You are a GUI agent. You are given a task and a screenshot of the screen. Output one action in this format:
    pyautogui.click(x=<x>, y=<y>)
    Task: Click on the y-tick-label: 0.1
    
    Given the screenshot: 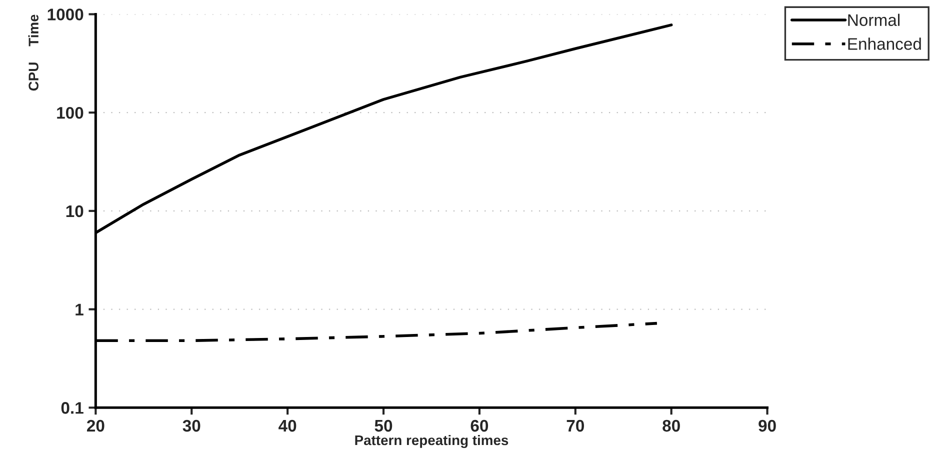 What is the action you would take?
    pyautogui.click(x=72, y=408)
    